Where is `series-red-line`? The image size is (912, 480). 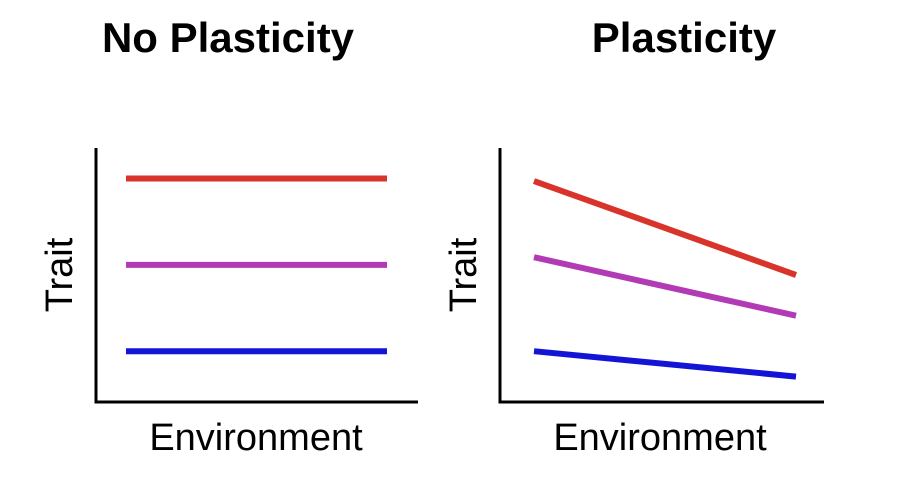 series-red-line is located at coordinates (665, 228).